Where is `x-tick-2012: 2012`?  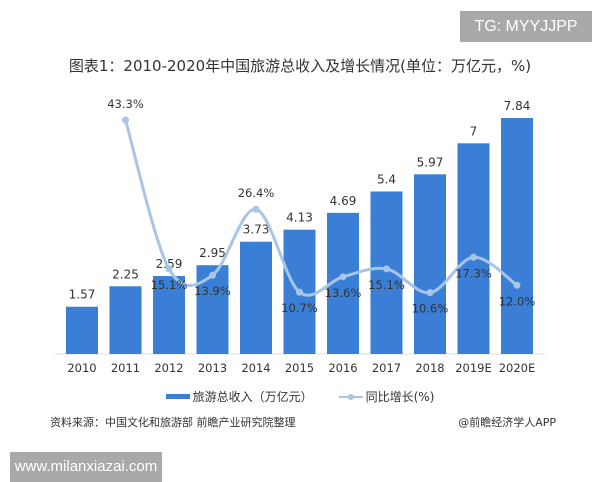
x-tick-2012: 2012 is located at coordinates (168, 368).